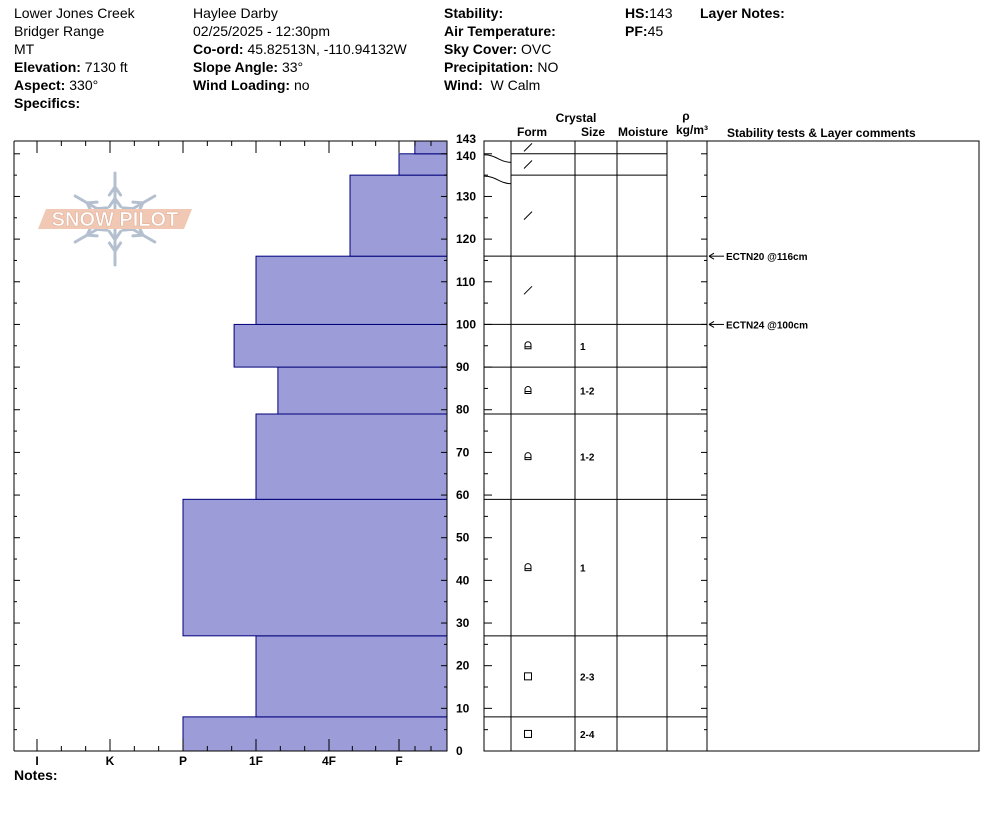 This screenshot has width=994, height=840. What do you see at coordinates (218, 49) in the screenshot?
I see `coord-label: Co-ord:` at bounding box center [218, 49].